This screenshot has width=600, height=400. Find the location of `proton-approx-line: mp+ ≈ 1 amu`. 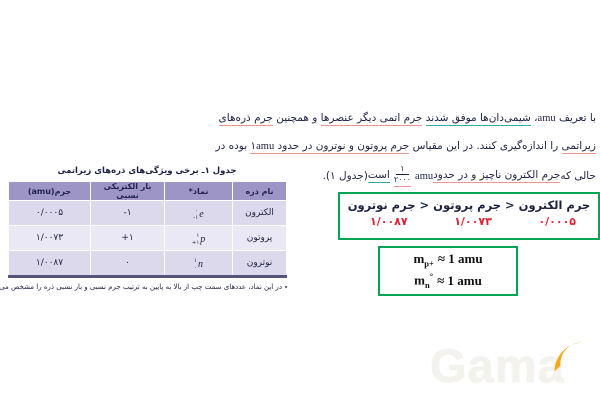

proton-approx-line: mp+ ≈ 1 amu is located at coordinates (447, 260).